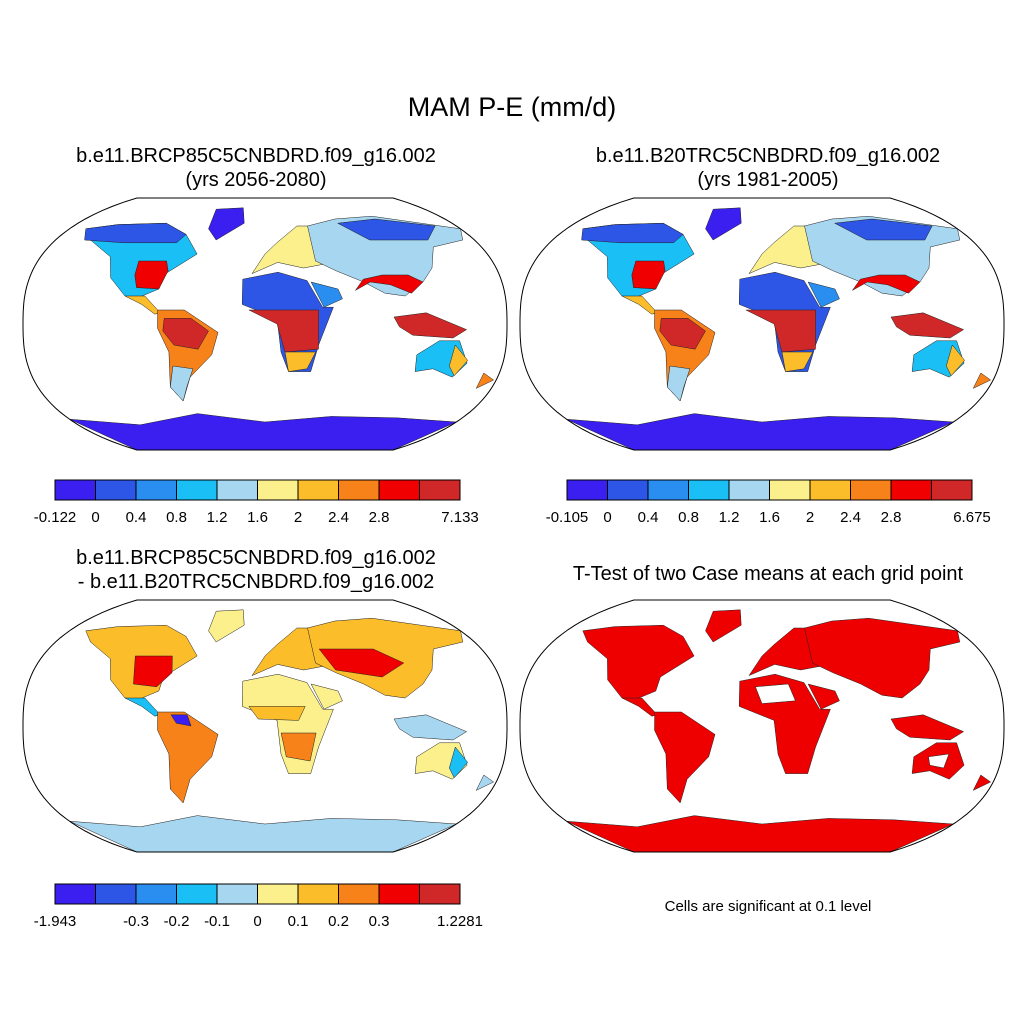  Describe the element at coordinates (135, 233) in the screenshot. I see `region-na-north` at that location.